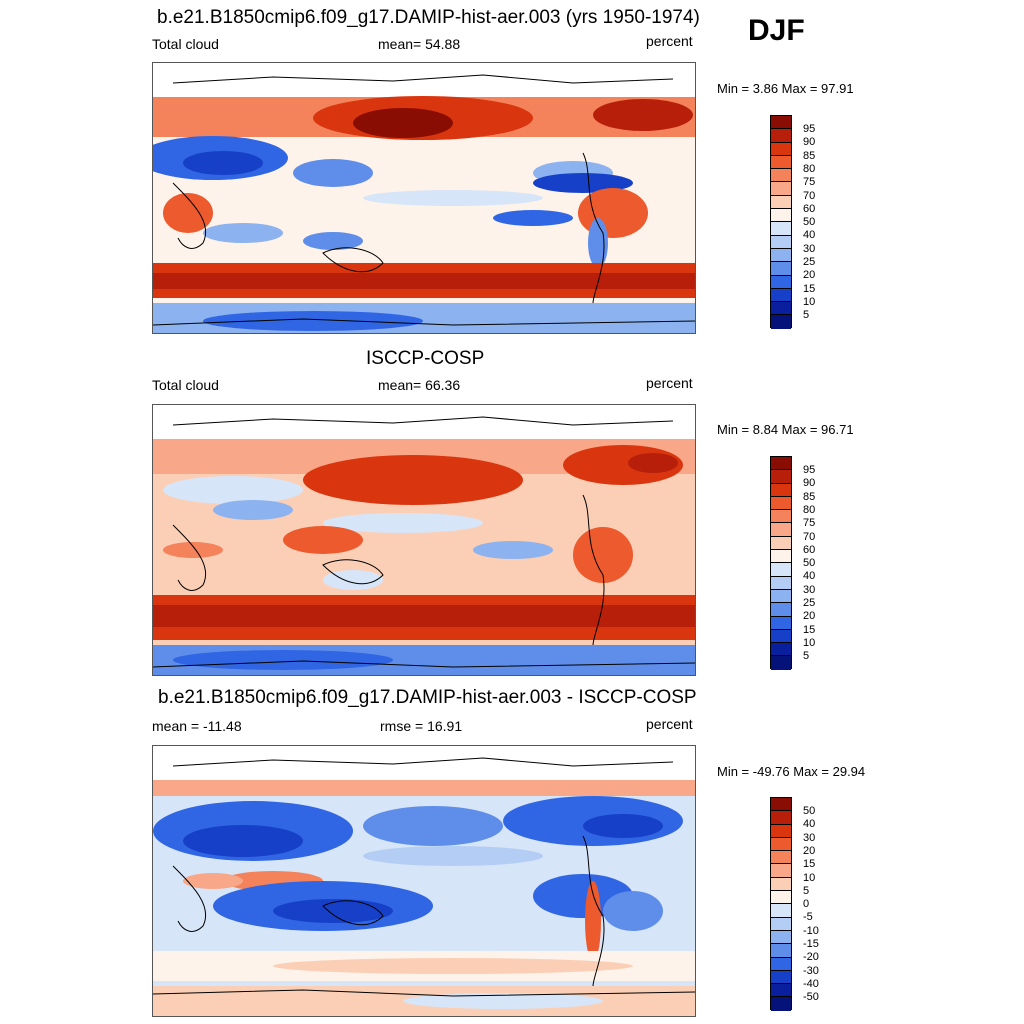 The height and width of the screenshot is (1024, 1024). Describe the element at coordinates (811, 944) in the screenshot. I see `colorbar-label: -15` at that location.